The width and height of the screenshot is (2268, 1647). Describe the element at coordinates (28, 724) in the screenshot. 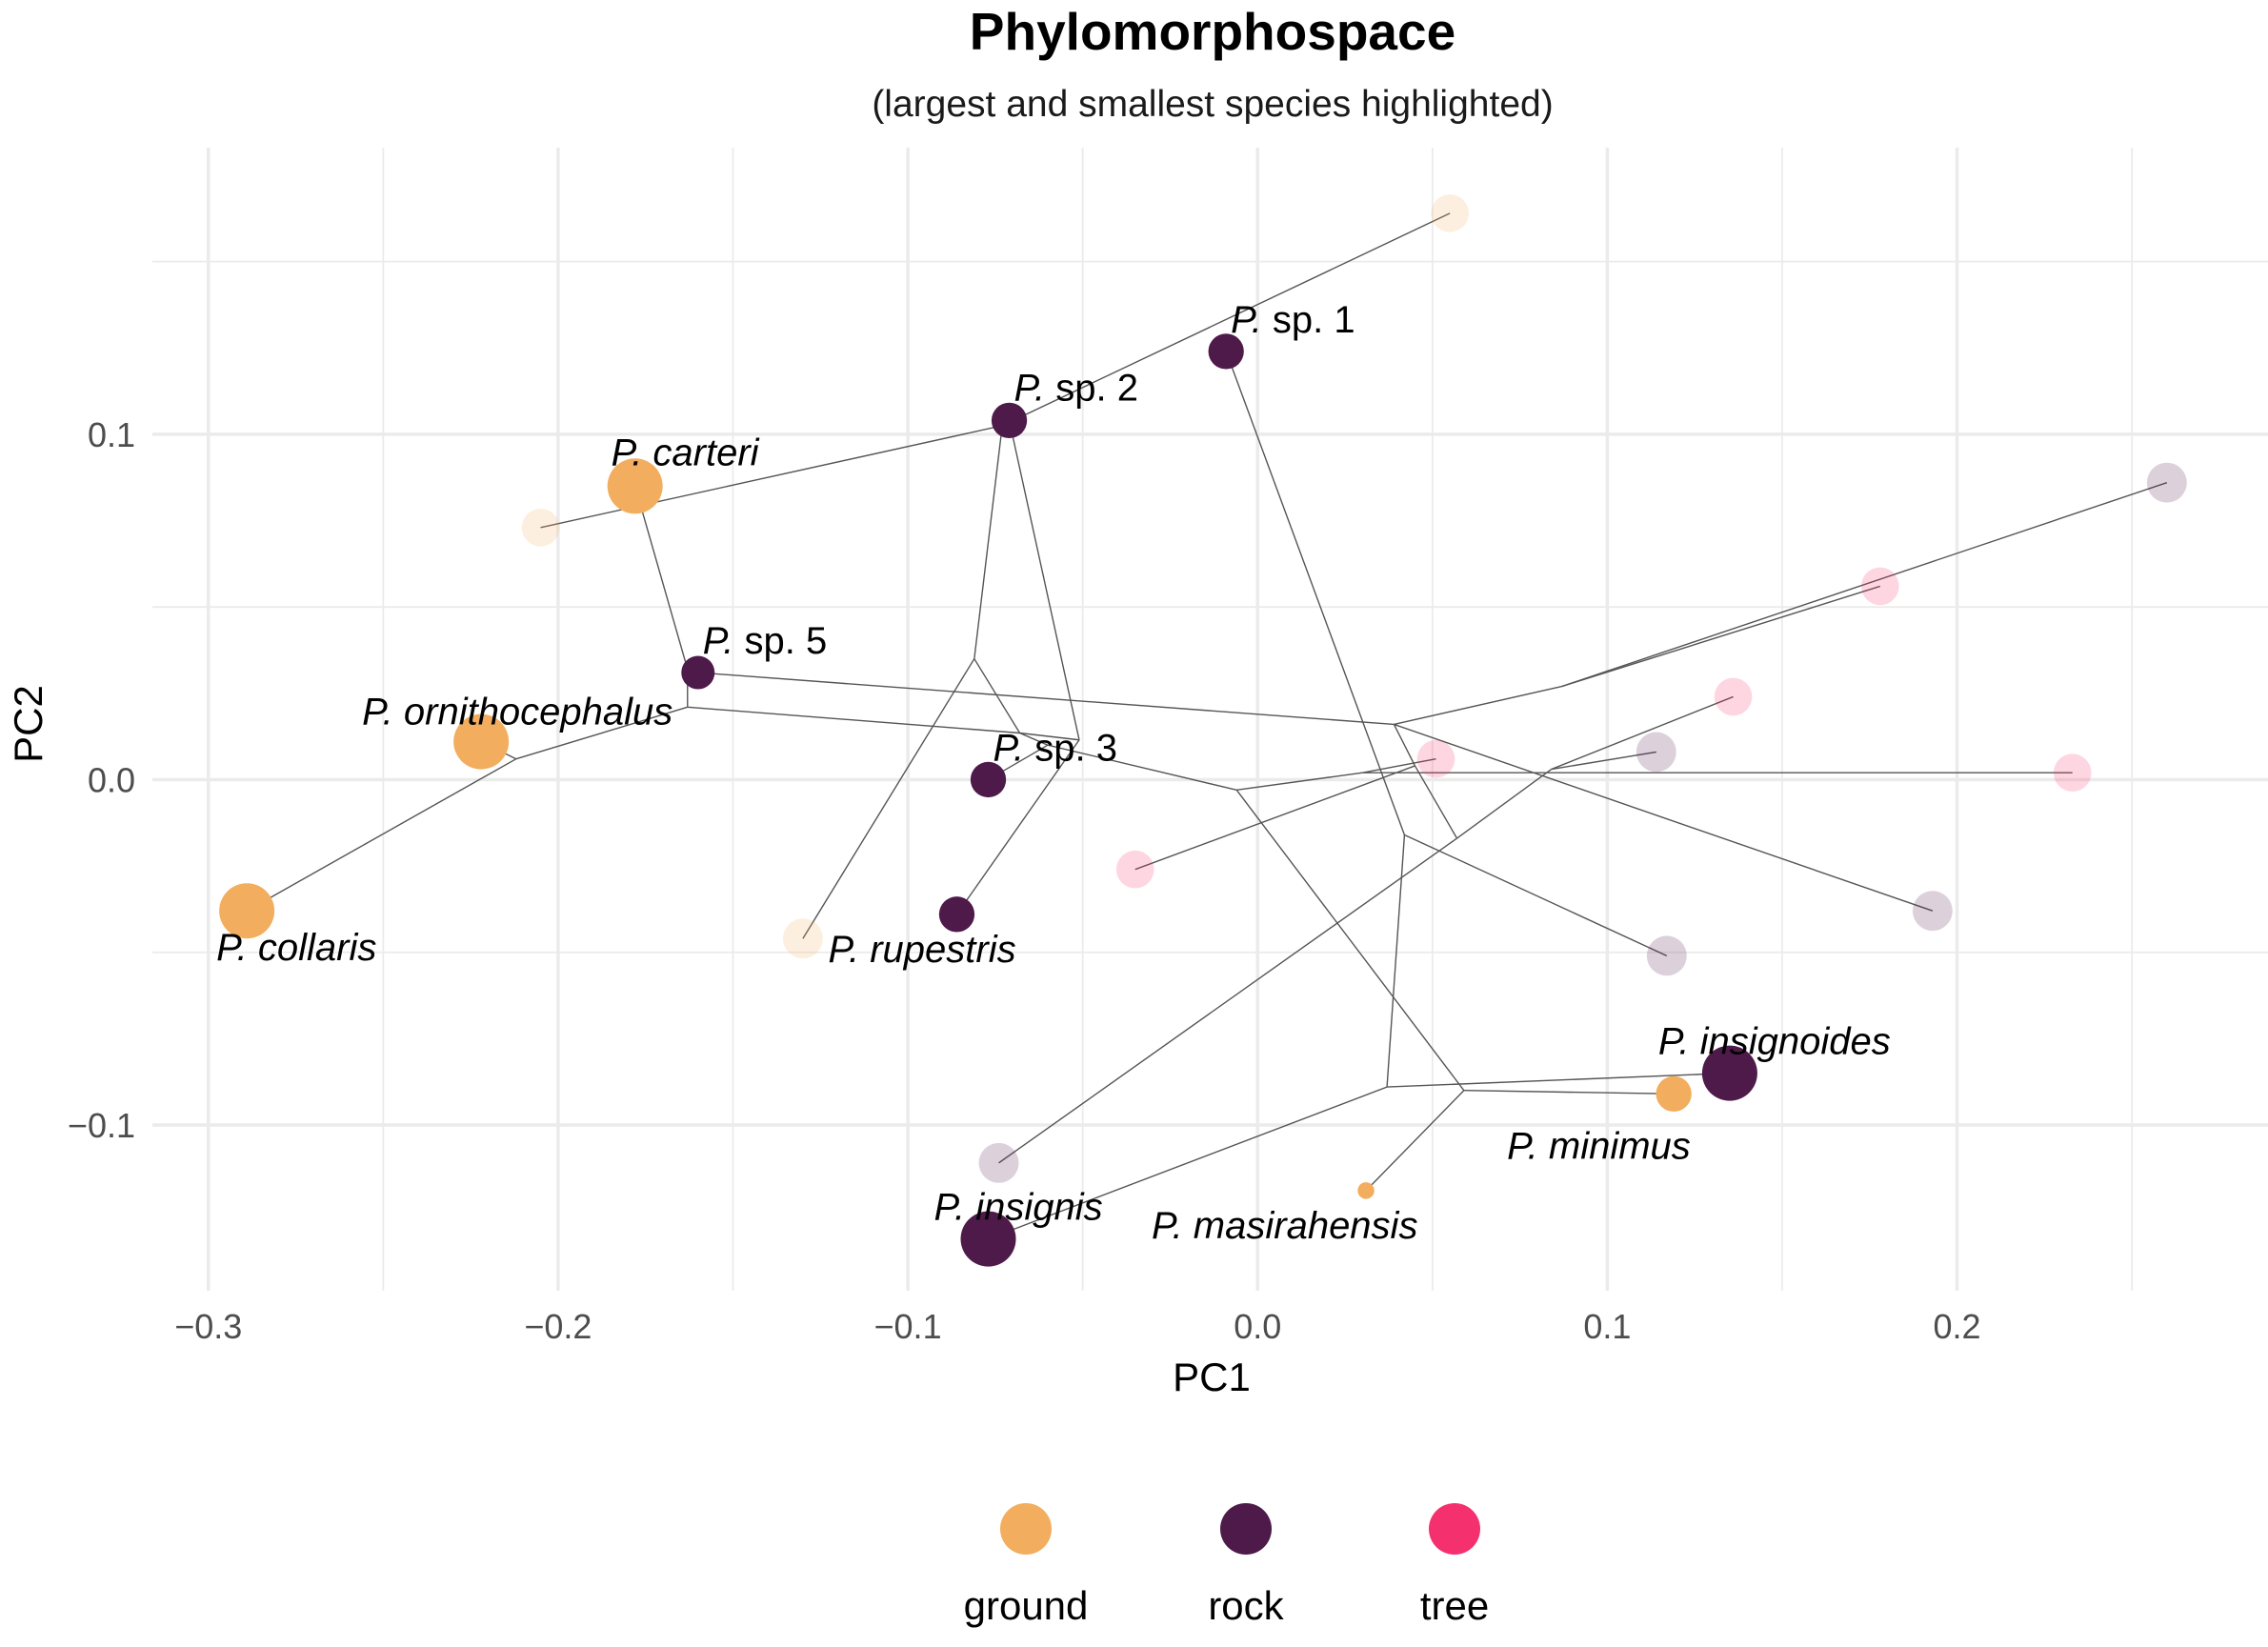

I see `y-axis-title: PC2` at that location.